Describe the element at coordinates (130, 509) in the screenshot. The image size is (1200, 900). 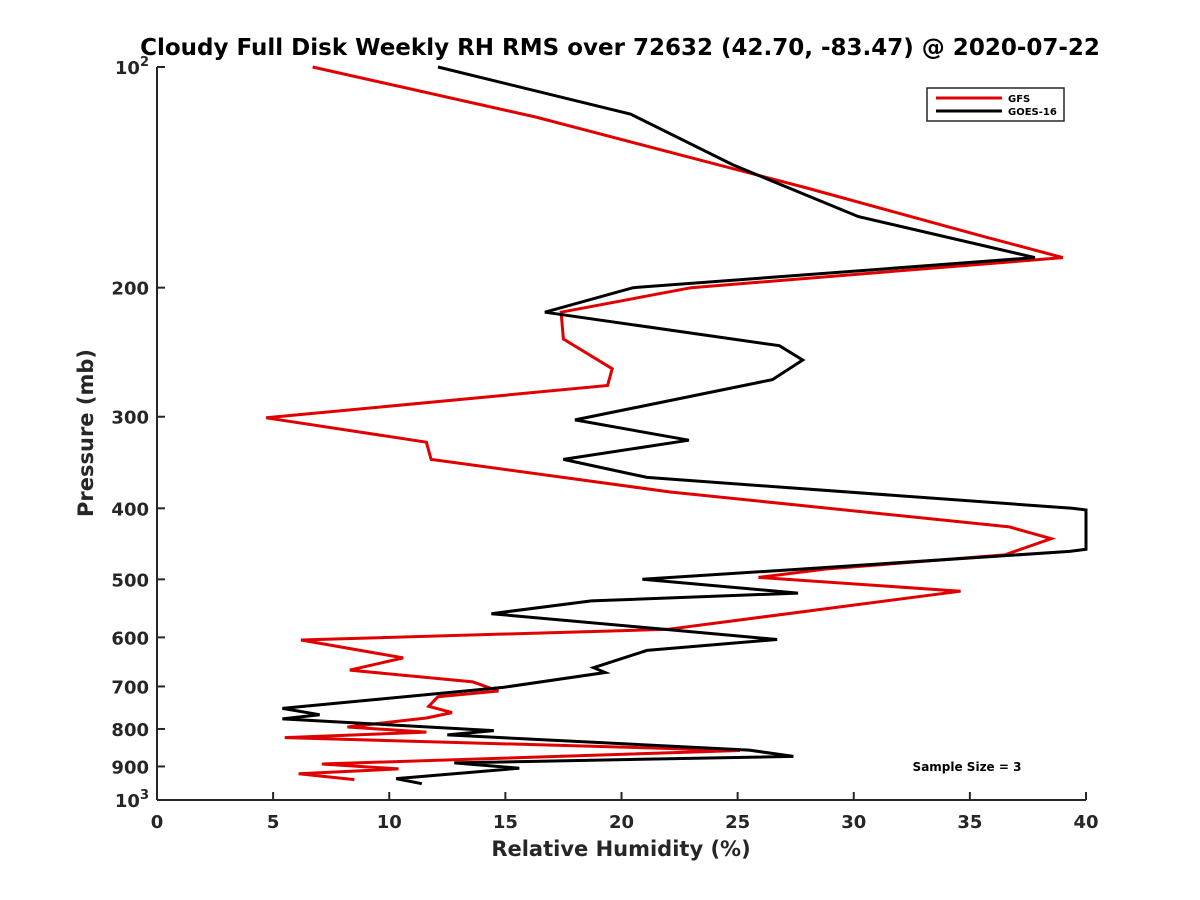
I see `y-tick-label: 400` at that location.